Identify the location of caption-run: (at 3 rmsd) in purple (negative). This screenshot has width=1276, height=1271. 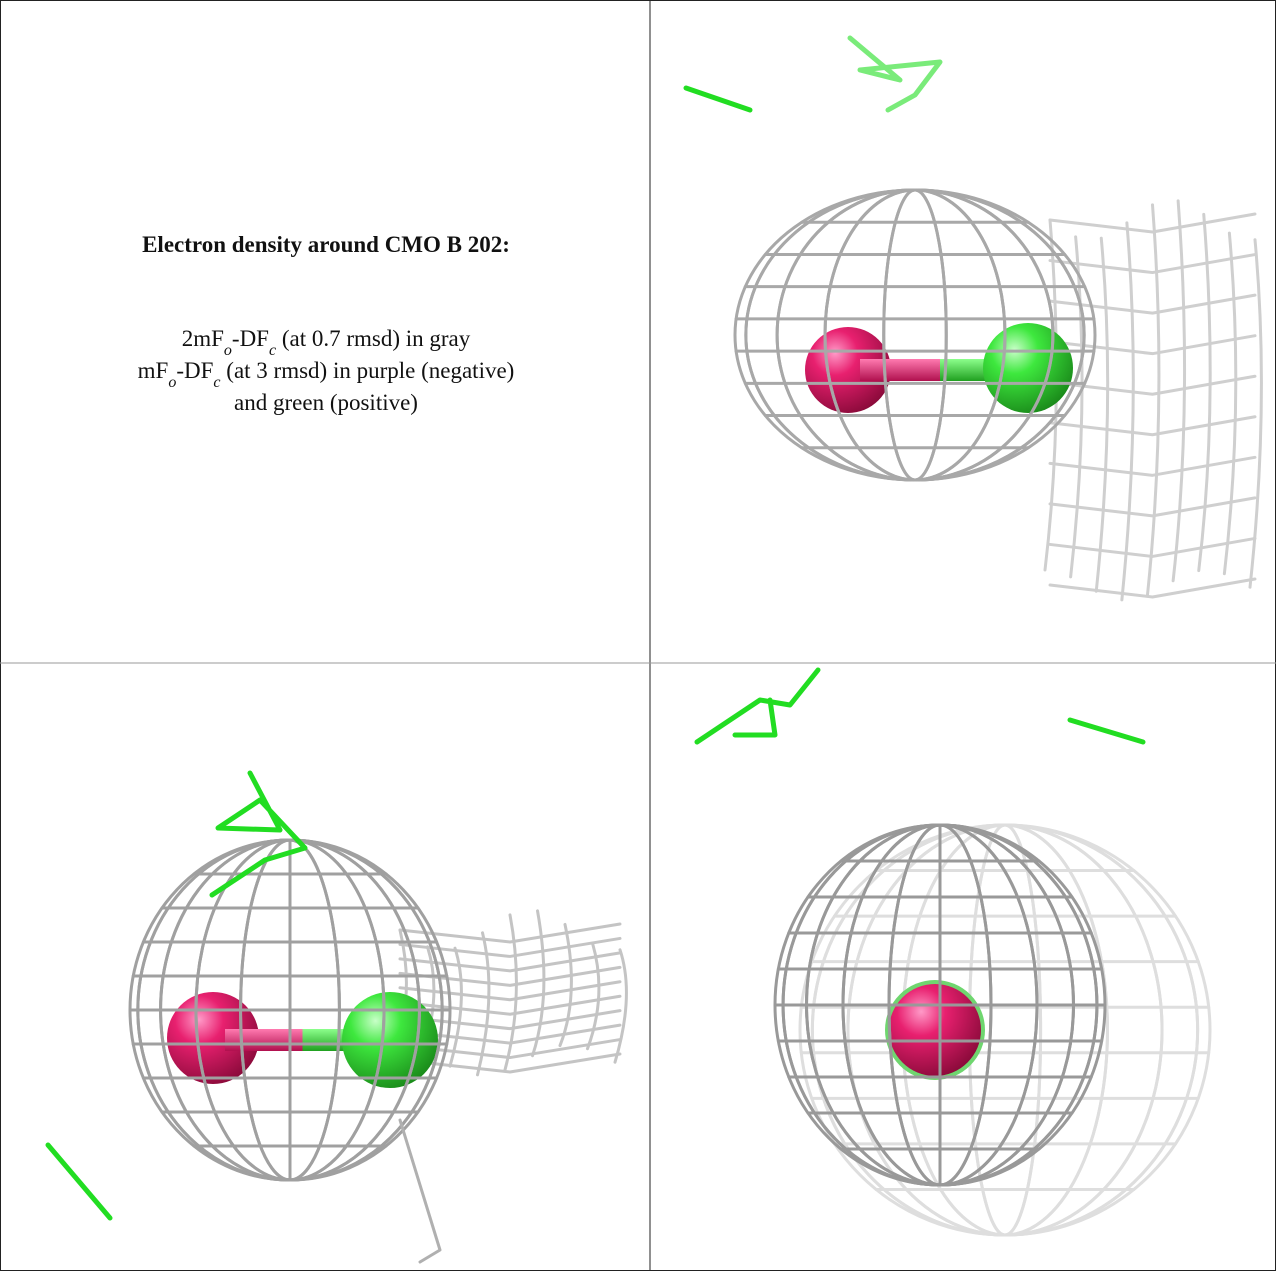
(368, 370).